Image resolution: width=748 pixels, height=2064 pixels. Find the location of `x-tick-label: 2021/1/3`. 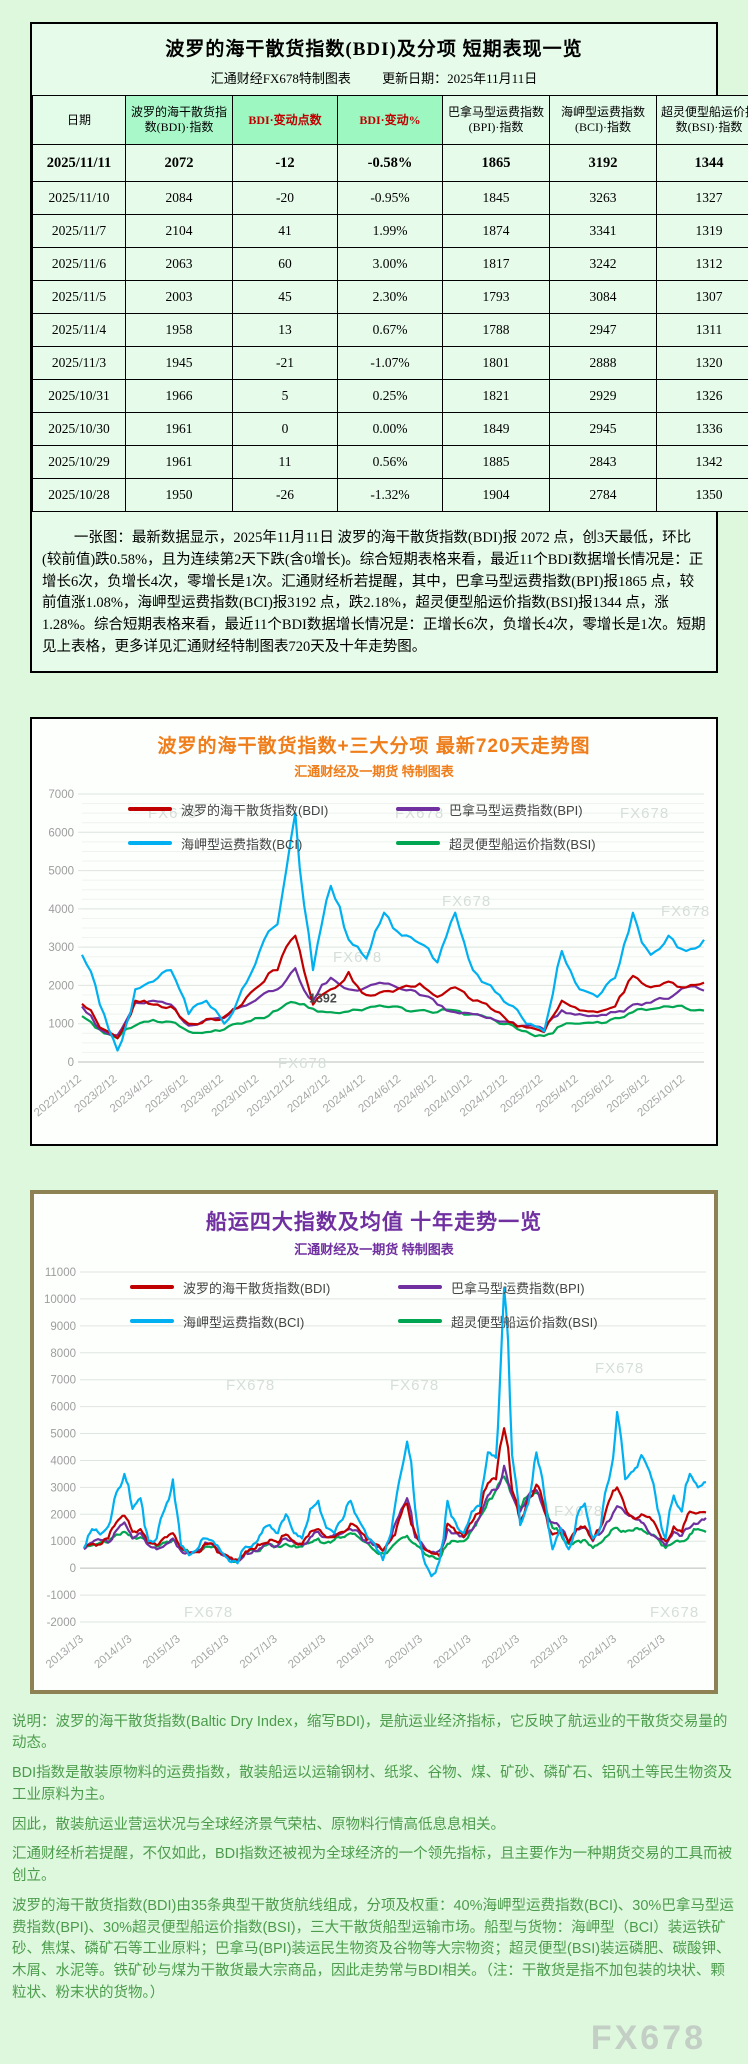

x-tick-label: 2021/1/3 is located at coordinates (453, 1652).